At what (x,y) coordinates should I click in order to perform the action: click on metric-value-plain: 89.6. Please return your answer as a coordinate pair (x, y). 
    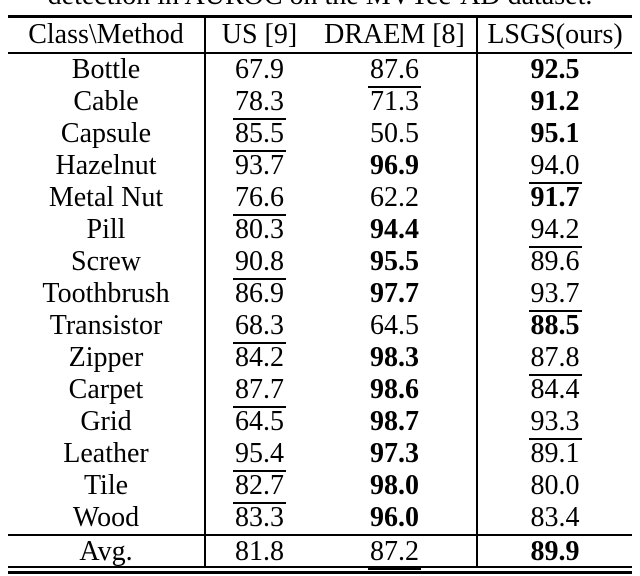
    Looking at the image, I should click on (555, 261).